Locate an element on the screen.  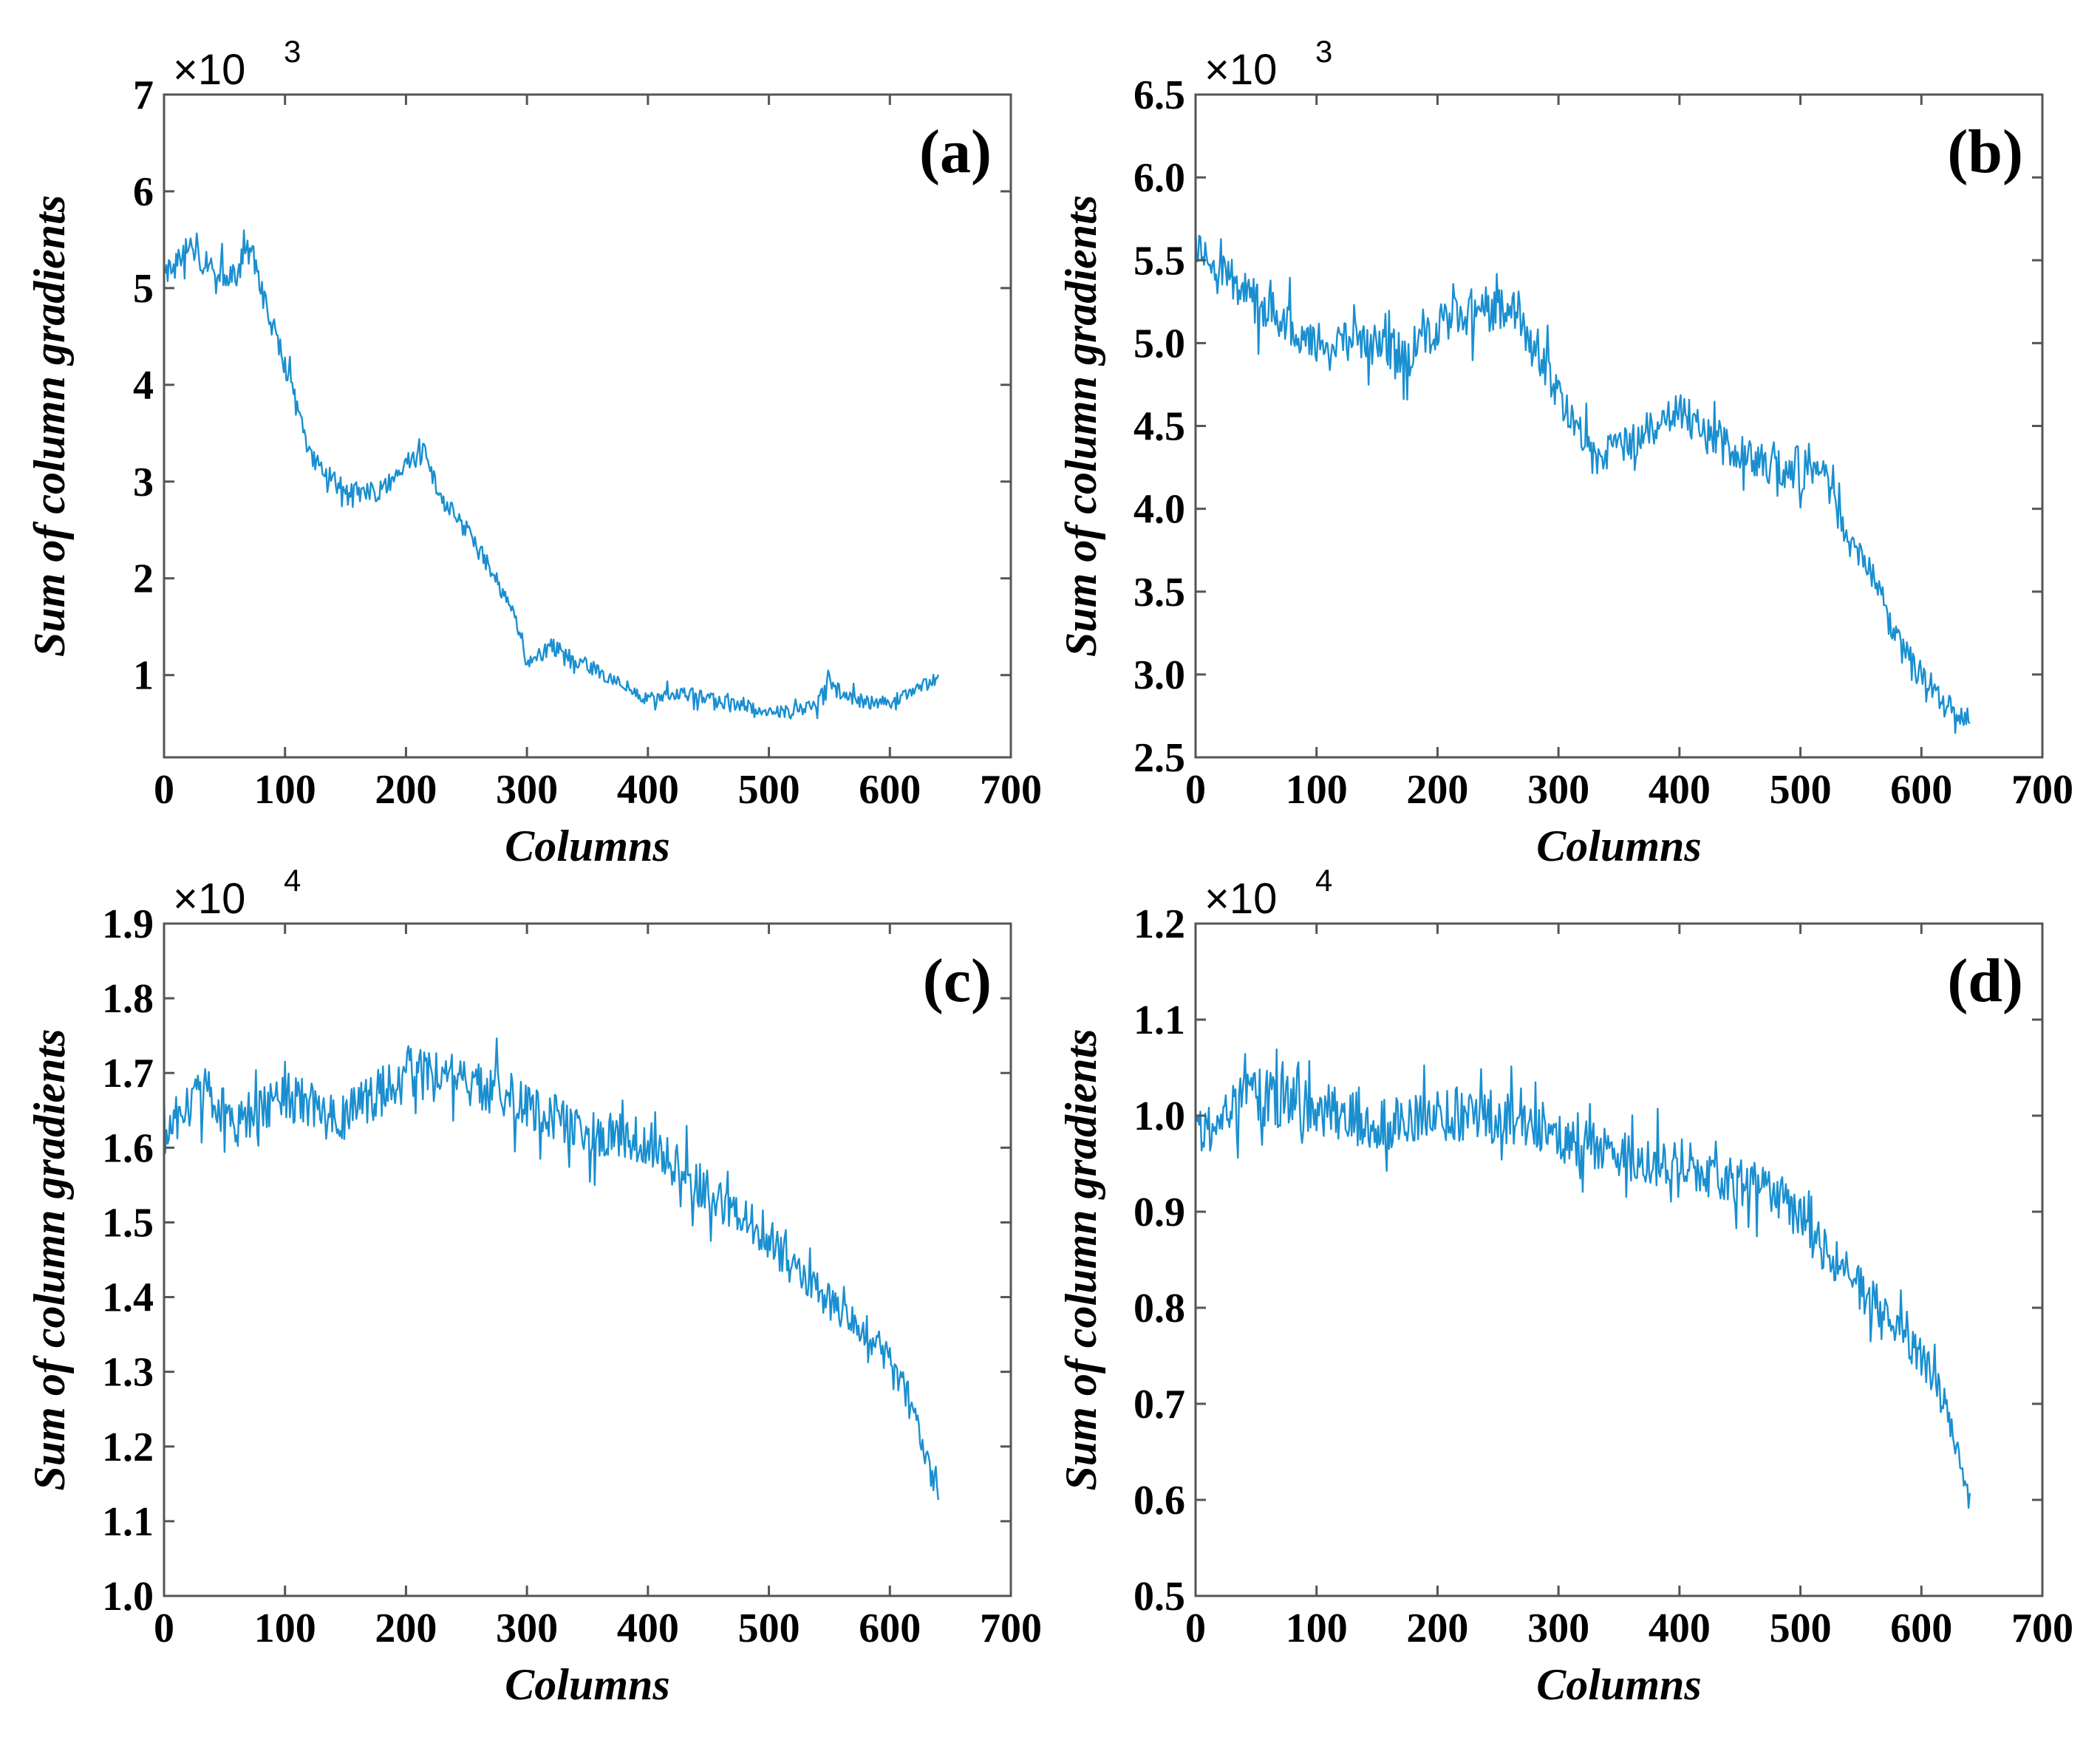
y-tick-label: 1.4 is located at coordinates (128, 1298).